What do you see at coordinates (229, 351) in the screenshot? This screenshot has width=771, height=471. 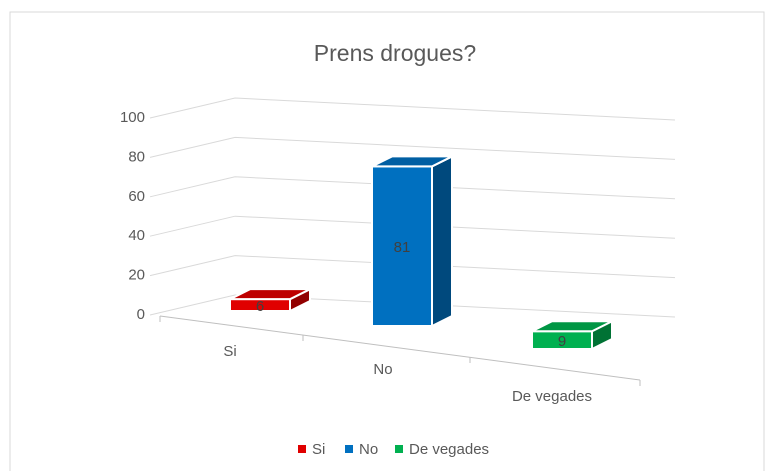 I see `x-tick-label: Si` at bounding box center [229, 351].